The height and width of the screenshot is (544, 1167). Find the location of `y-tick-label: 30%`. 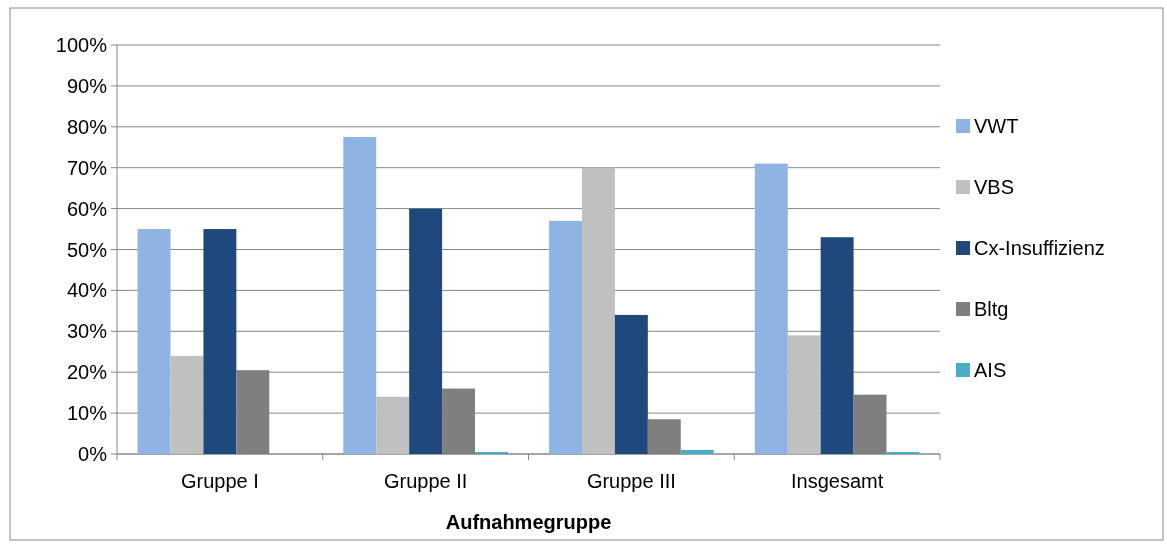

y-tick-label: 30% is located at coordinates (87, 331).